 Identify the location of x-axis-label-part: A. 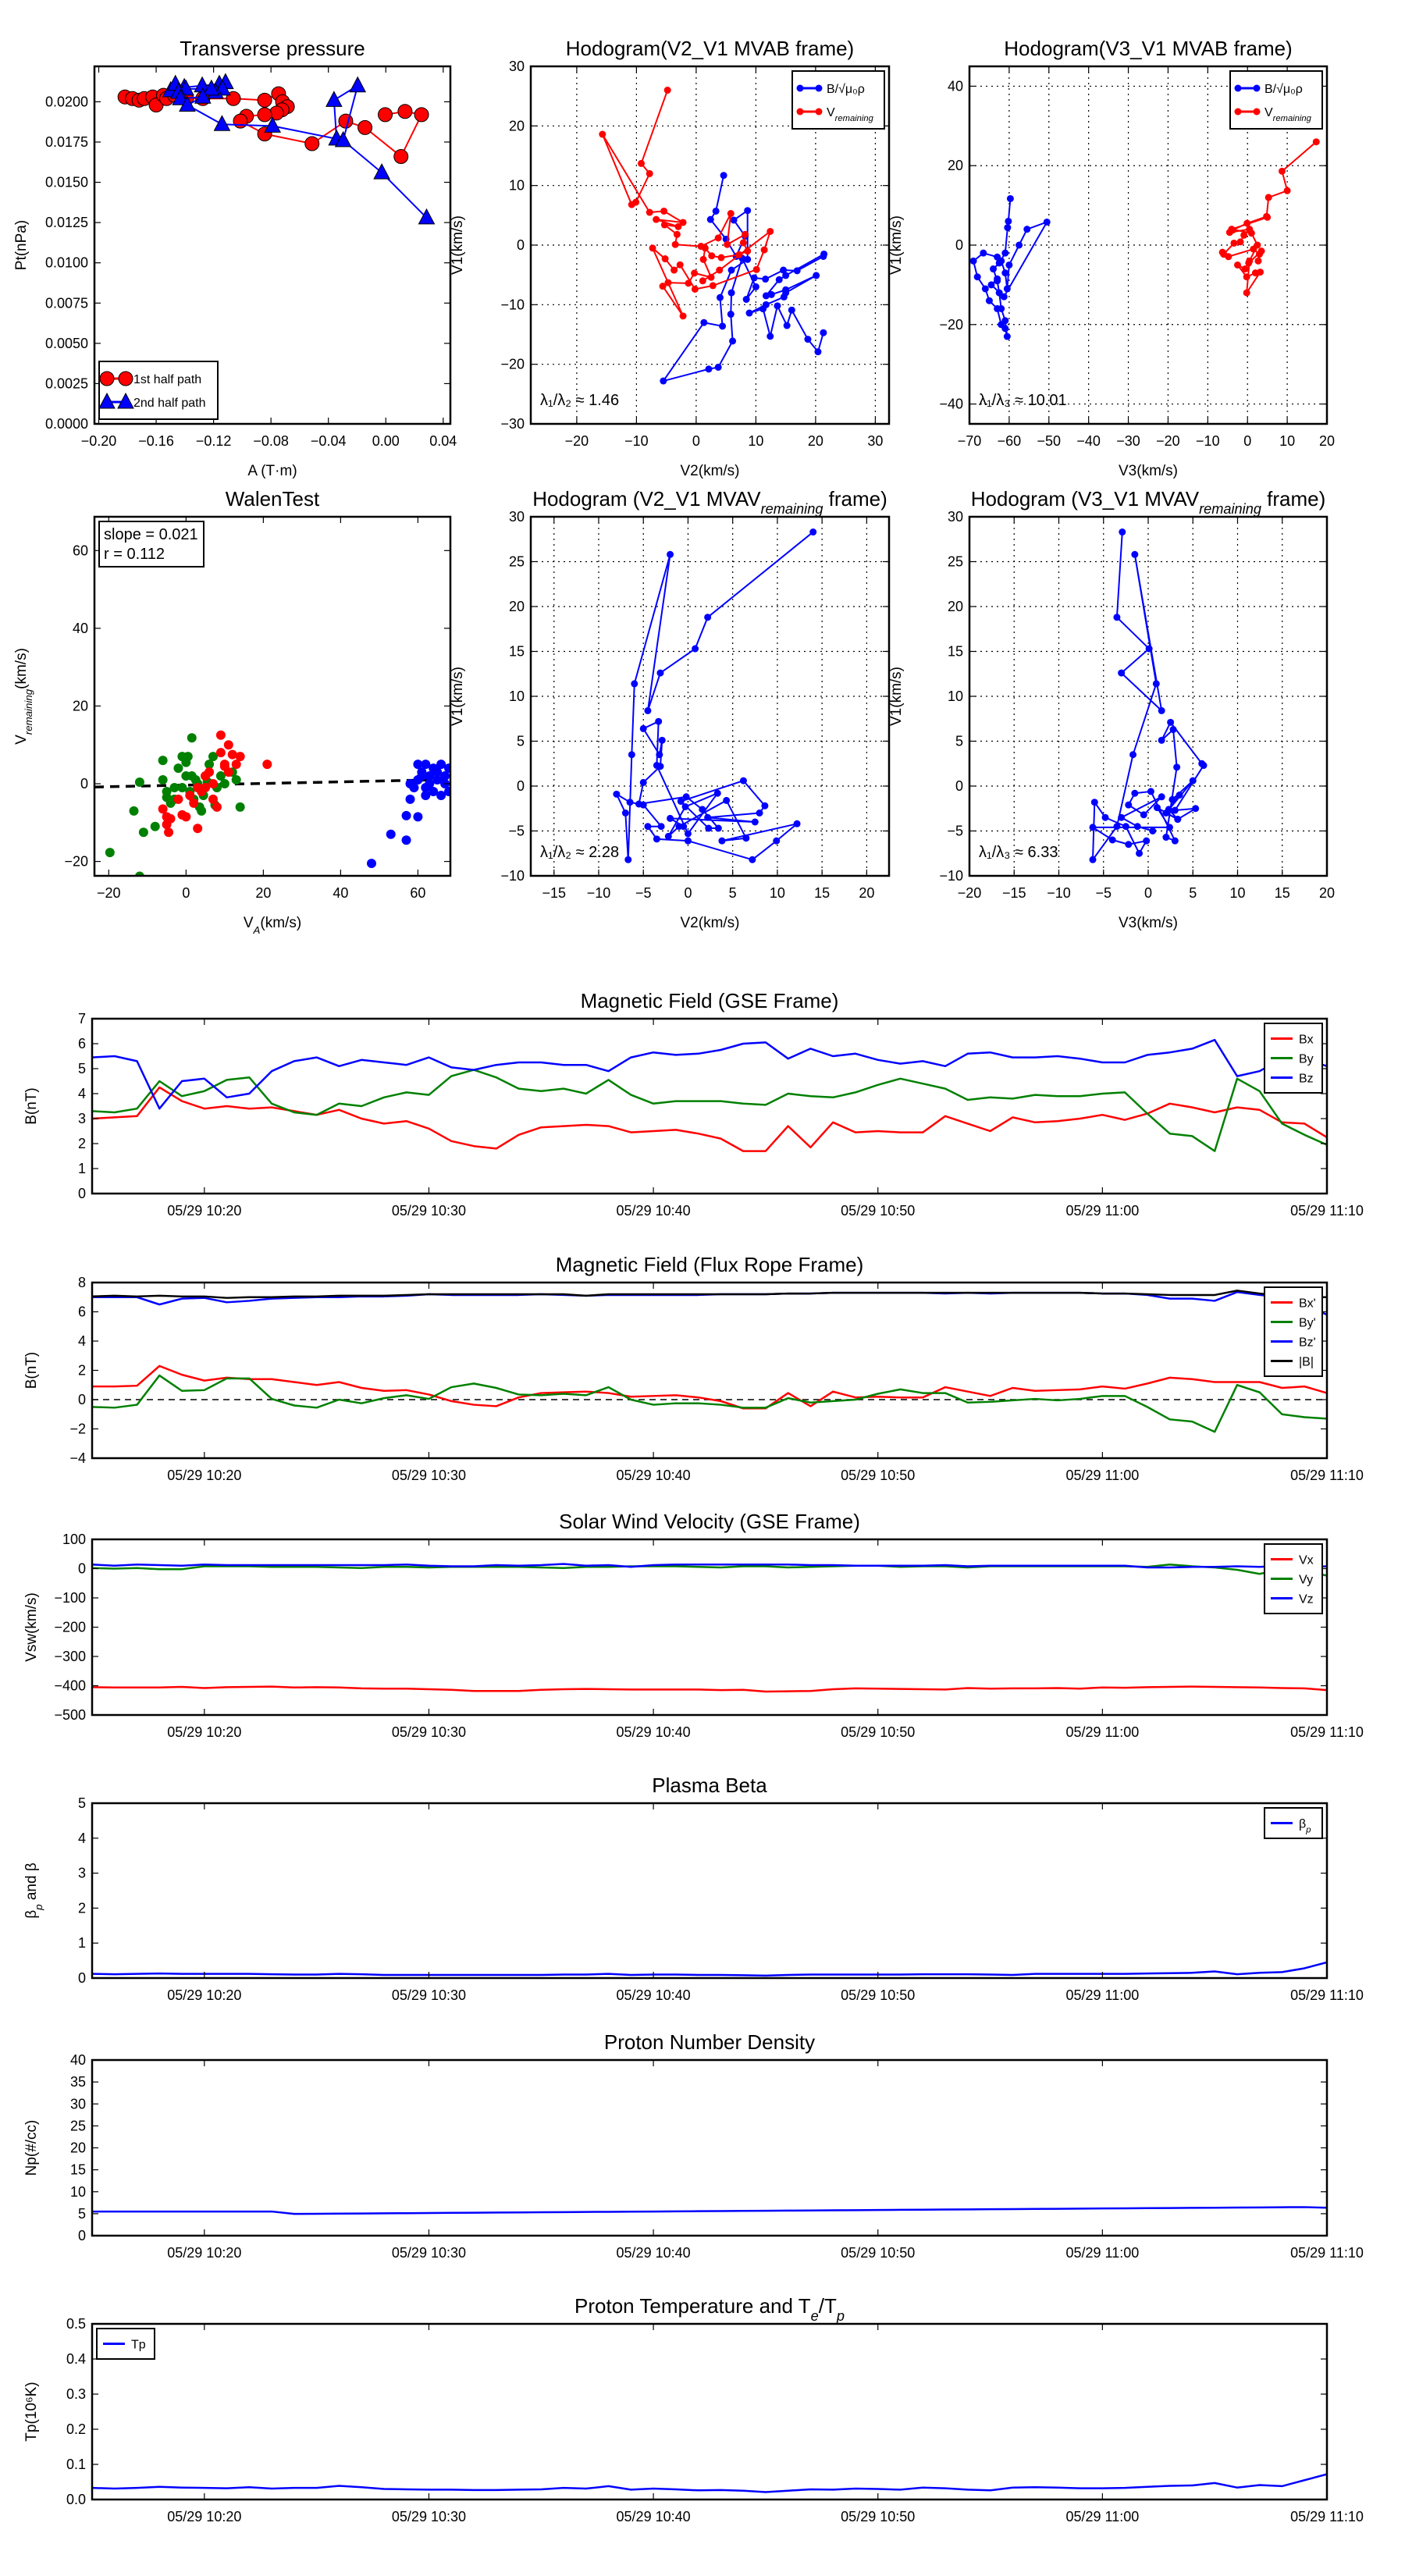
(257, 930).